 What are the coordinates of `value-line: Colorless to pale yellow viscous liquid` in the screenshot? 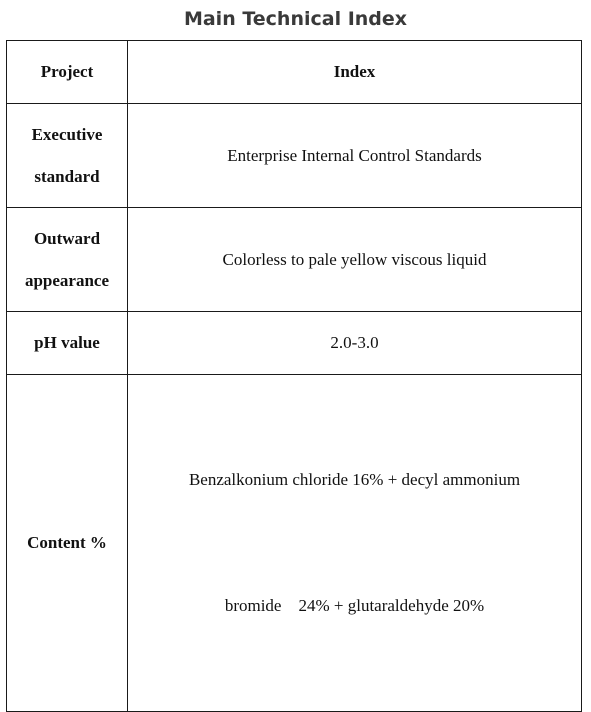 It's located at (354, 259).